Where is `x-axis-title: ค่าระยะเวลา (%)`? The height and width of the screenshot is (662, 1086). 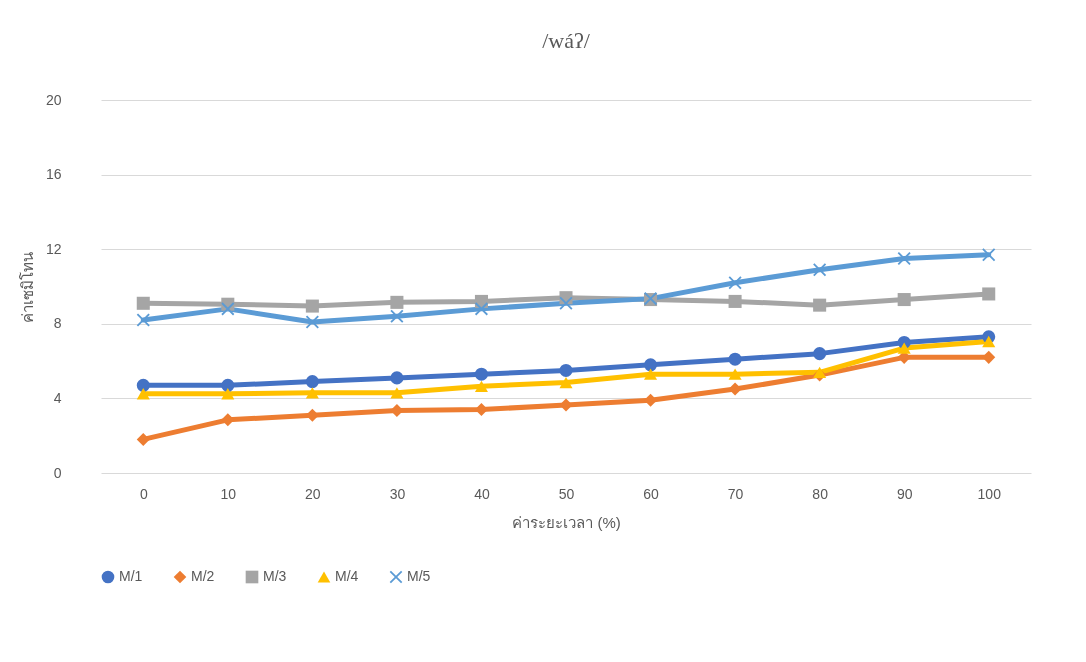 x-axis-title: ค่าระยะเวลา (%) is located at coordinates (566, 522).